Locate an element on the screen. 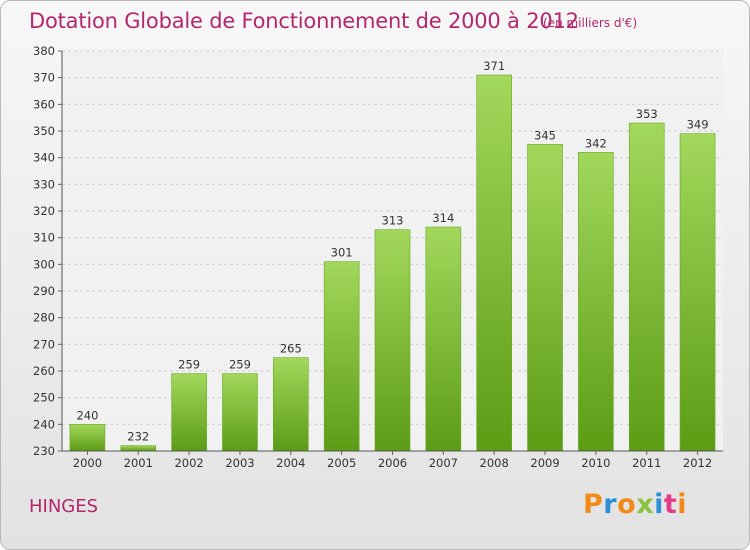  y-tick-label: 330 is located at coordinates (44, 184).